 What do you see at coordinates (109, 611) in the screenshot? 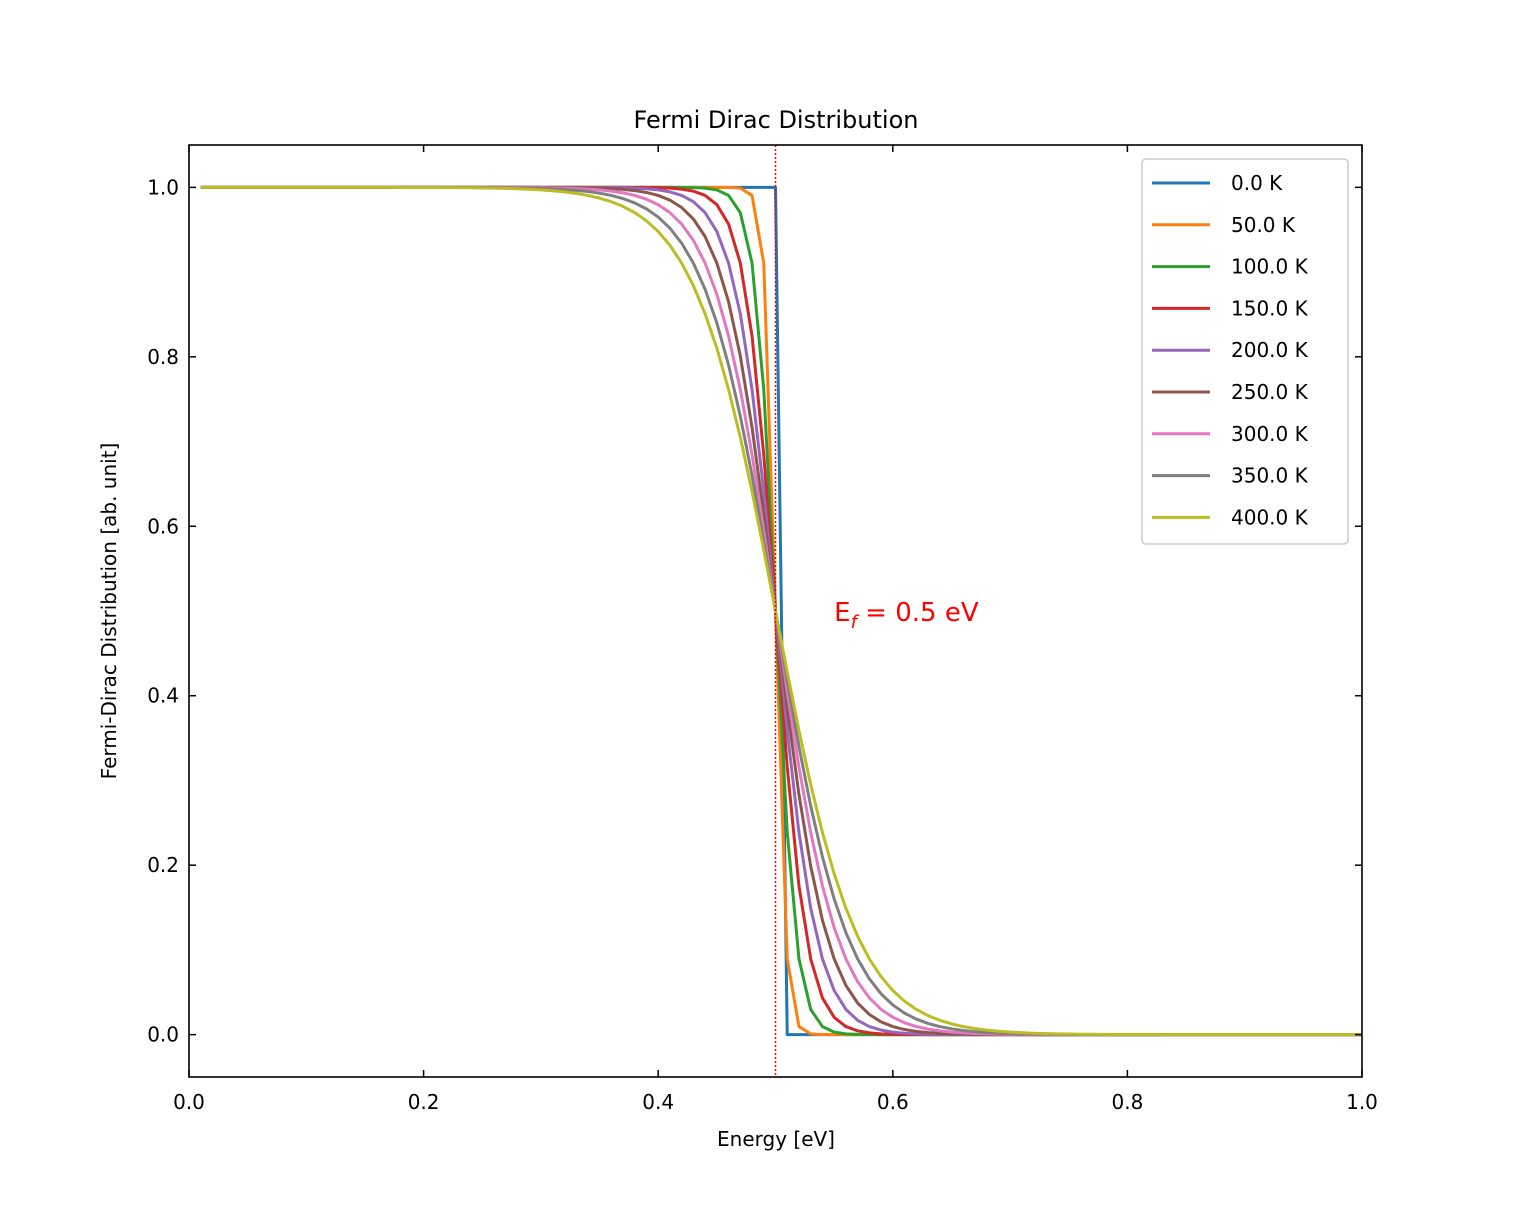
I see `y-axis-label: Fermi-Dirac Distribution [ab. unit]` at bounding box center [109, 611].